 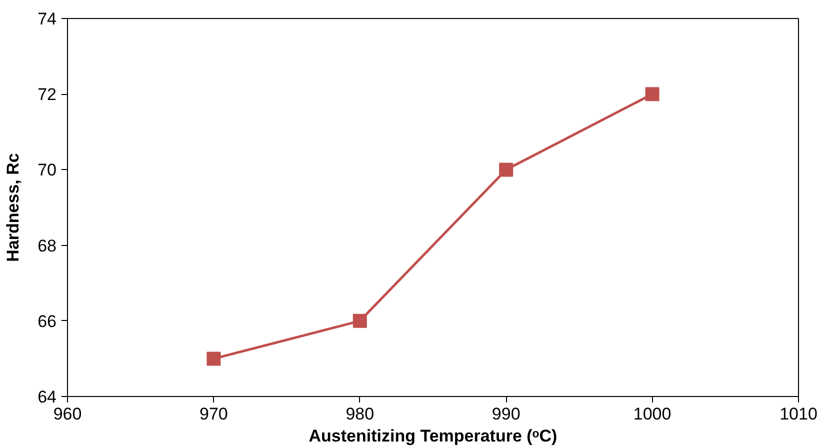 What do you see at coordinates (67, 414) in the screenshot?
I see `x-tick-label: 960` at bounding box center [67, 414].